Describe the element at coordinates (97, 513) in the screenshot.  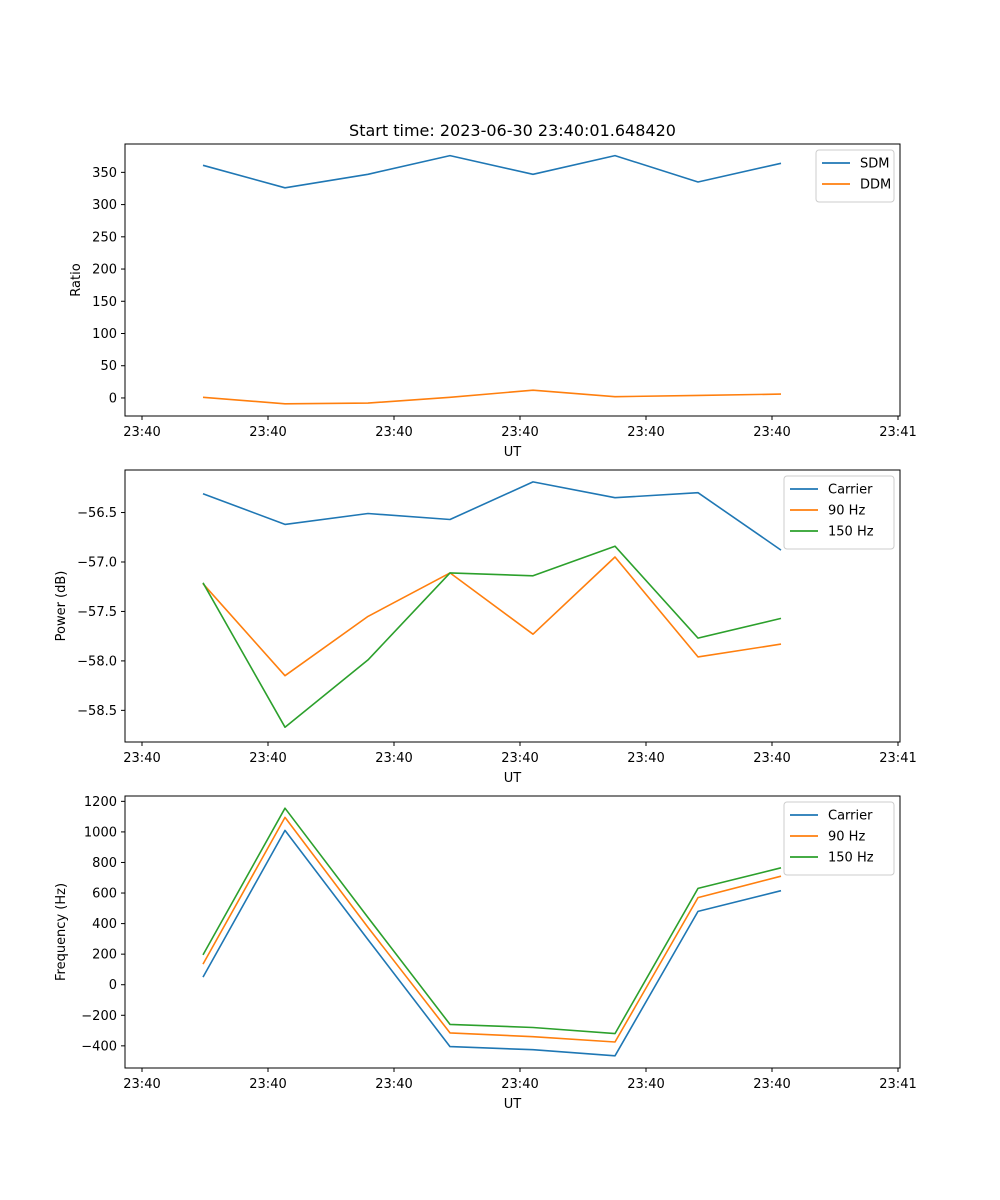
I see `y-tick-label: −56.5` at that location.